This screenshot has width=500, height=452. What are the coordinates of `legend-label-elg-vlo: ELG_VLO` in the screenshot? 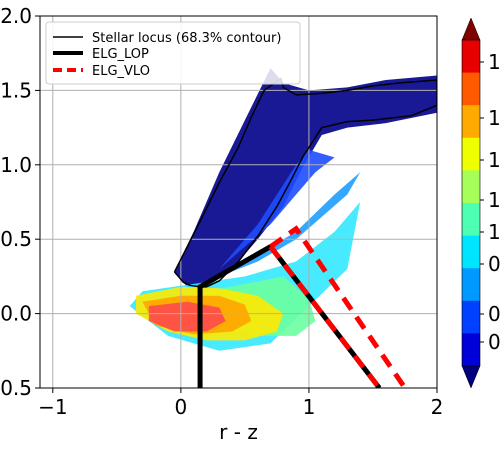 It's located at (121, 71).